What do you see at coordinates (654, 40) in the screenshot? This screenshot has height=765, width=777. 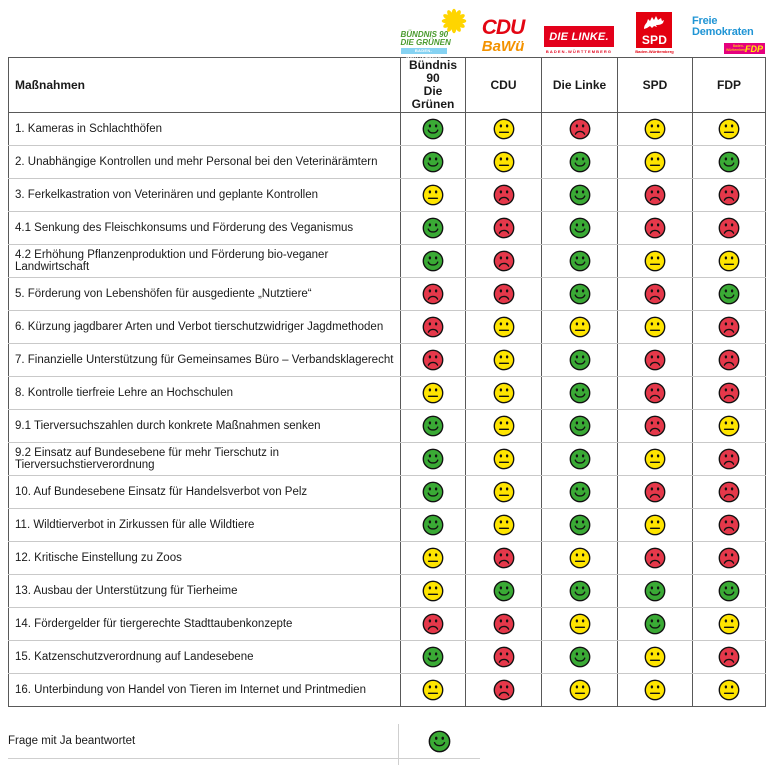 I see `spd-logo-text: SPD` at bounding box center [654, 40].